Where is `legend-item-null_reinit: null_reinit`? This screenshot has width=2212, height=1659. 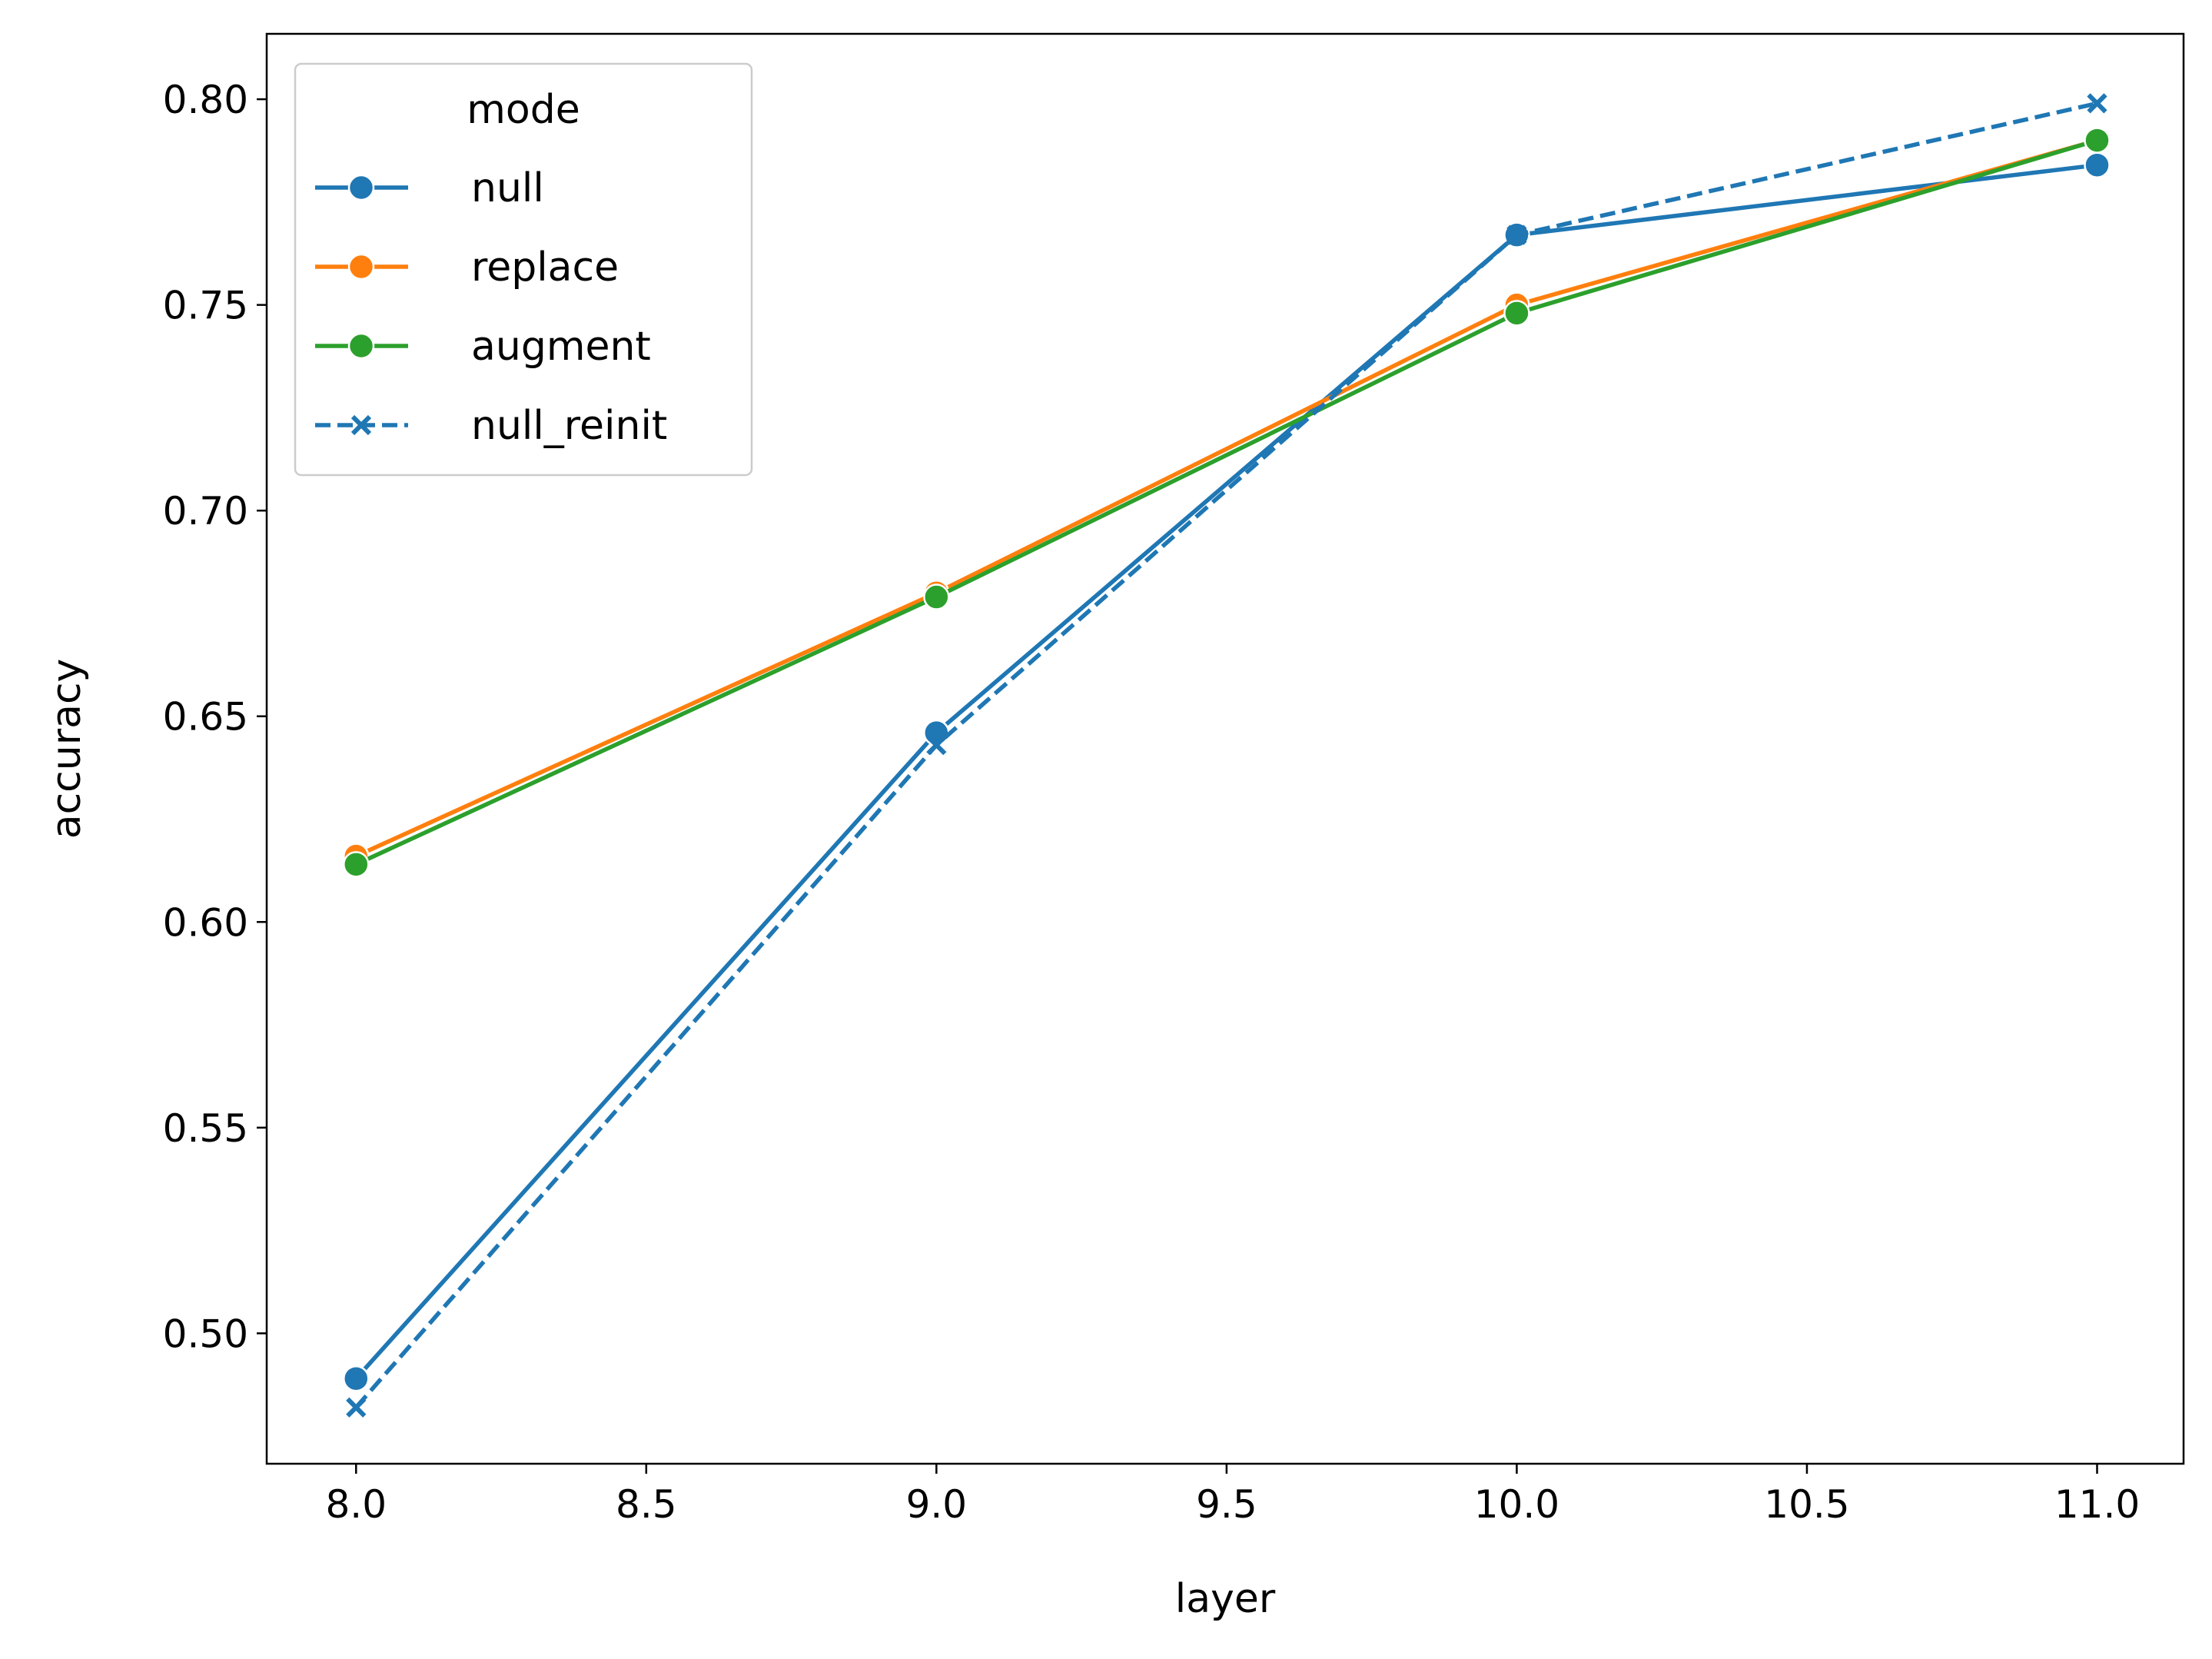 legend-item-null_reinit: null_reinit is located at coordinates (491, 426).